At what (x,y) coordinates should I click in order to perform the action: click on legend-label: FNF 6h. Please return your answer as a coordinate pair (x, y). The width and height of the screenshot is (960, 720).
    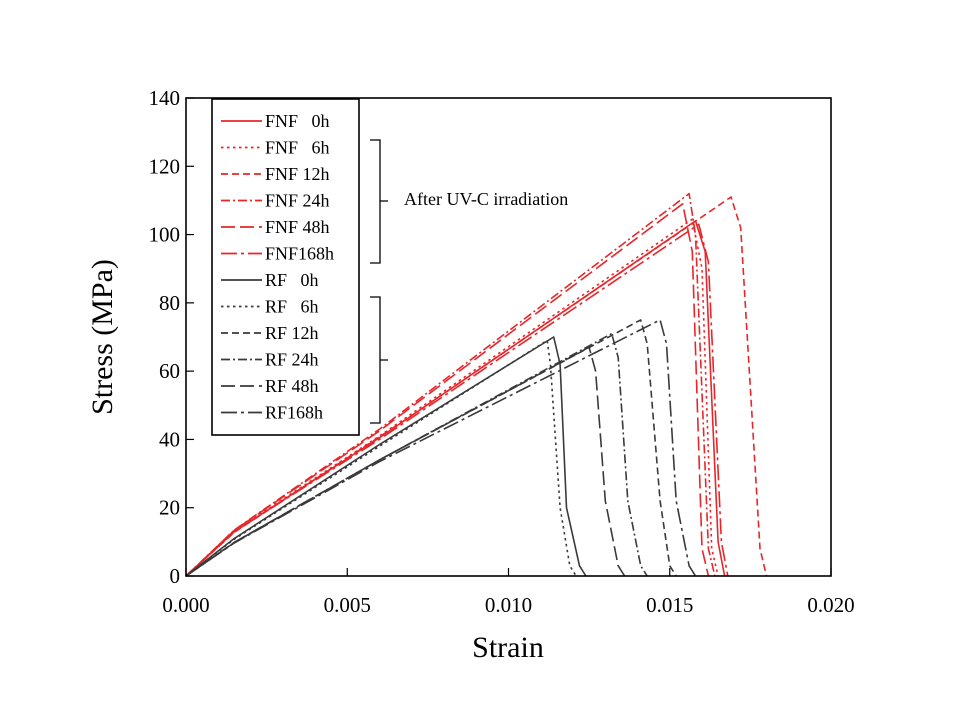
    Looking at the image, I should click on (297, 148).